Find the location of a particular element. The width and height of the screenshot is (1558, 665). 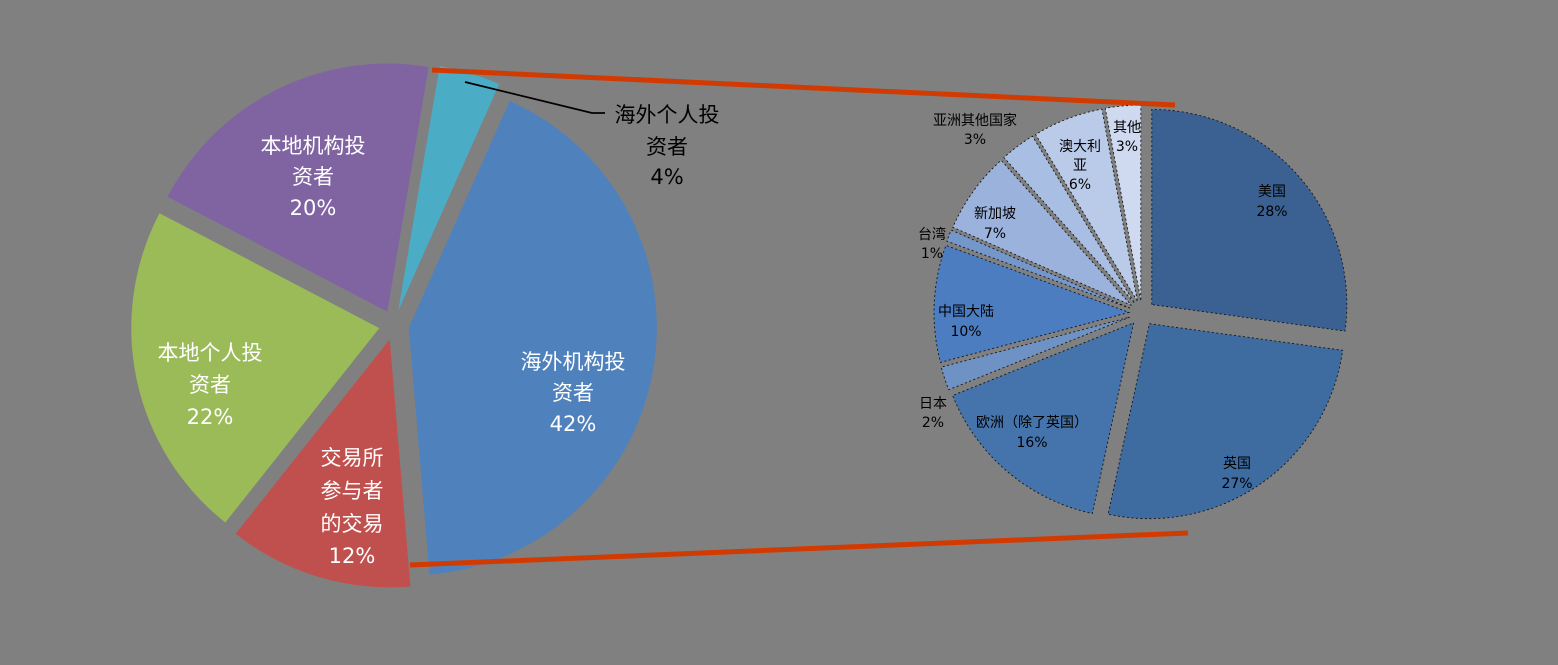

data-label-other-asia: 亚洲其他国家 3% is located at coordinates (975, 130).